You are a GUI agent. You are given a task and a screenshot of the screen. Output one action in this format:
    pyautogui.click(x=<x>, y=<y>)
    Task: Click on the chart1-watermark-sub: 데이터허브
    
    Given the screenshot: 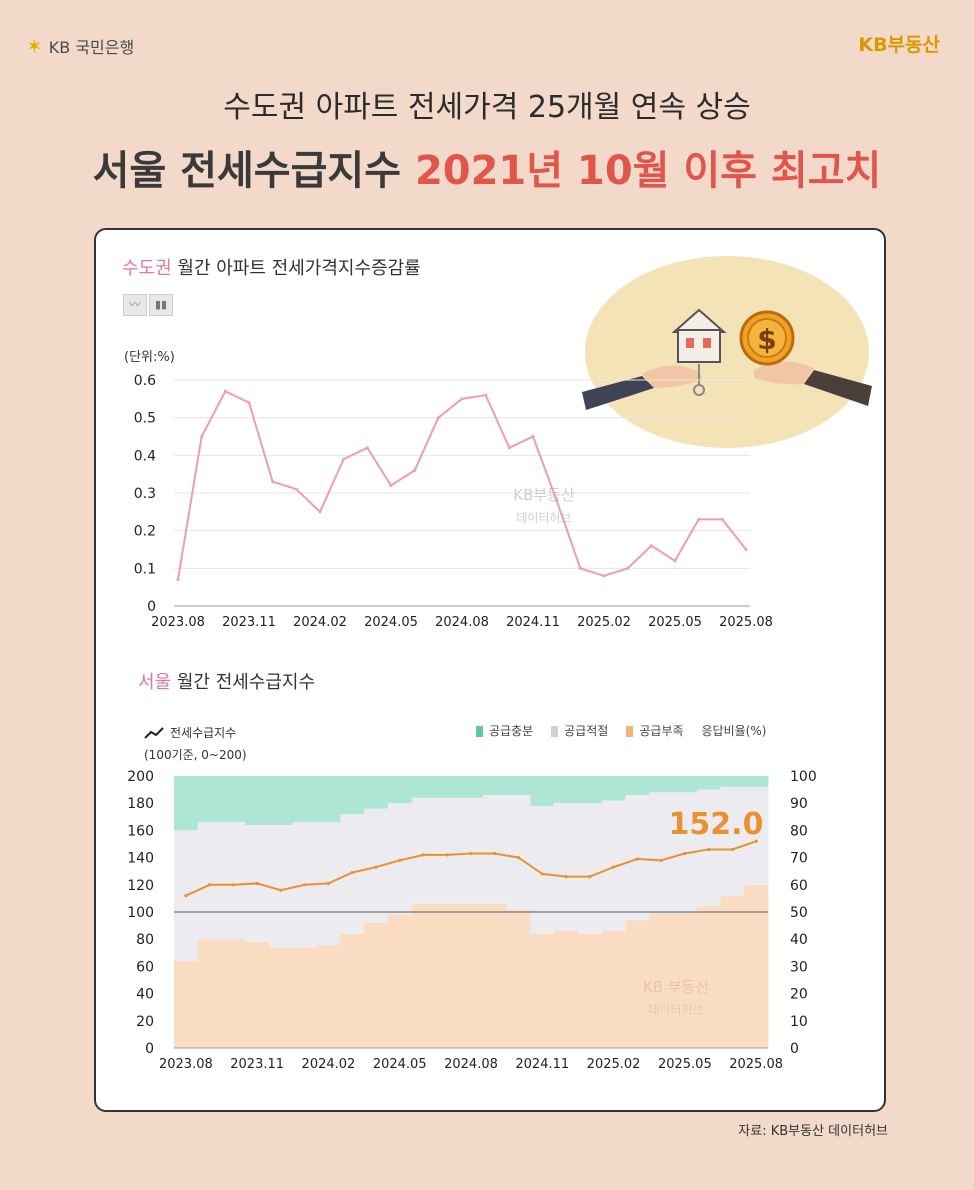 What is the action you would take?
    pyautogui.click(x=543, y=518)
    